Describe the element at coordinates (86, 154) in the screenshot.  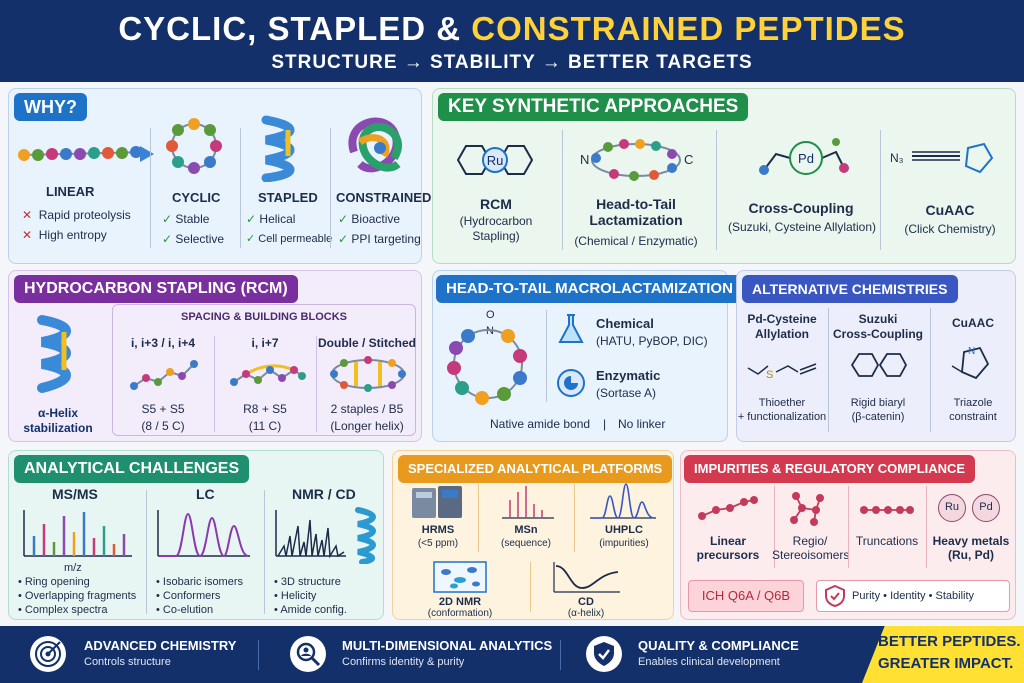
I see `linear-peptide-icon` at that location.